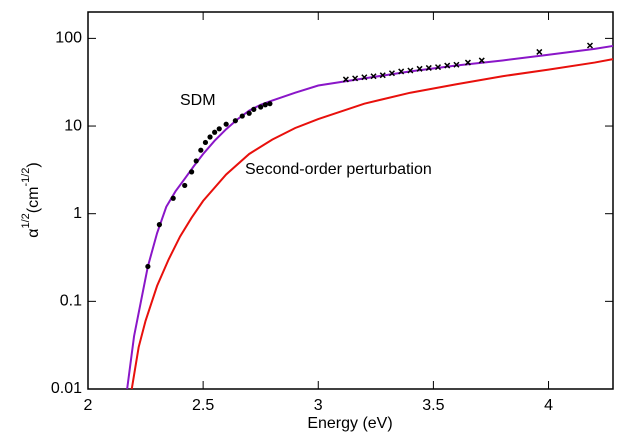 The height and width of the screenshot is (436, 622). I want to click on x-tick-label: 3.5, so click(433, 405).